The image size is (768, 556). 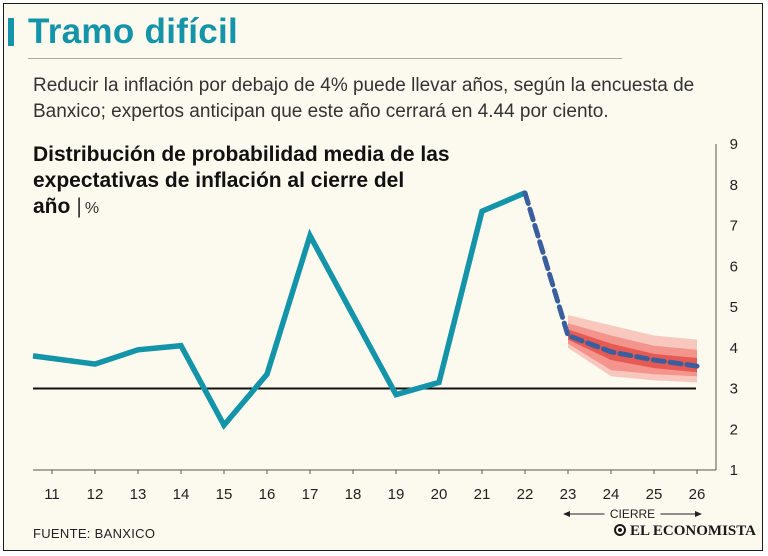 What do you see at coordinates (95, 494) in the screenshot?
I see `x-tick-label: 12` at bounding box center [95, 494].